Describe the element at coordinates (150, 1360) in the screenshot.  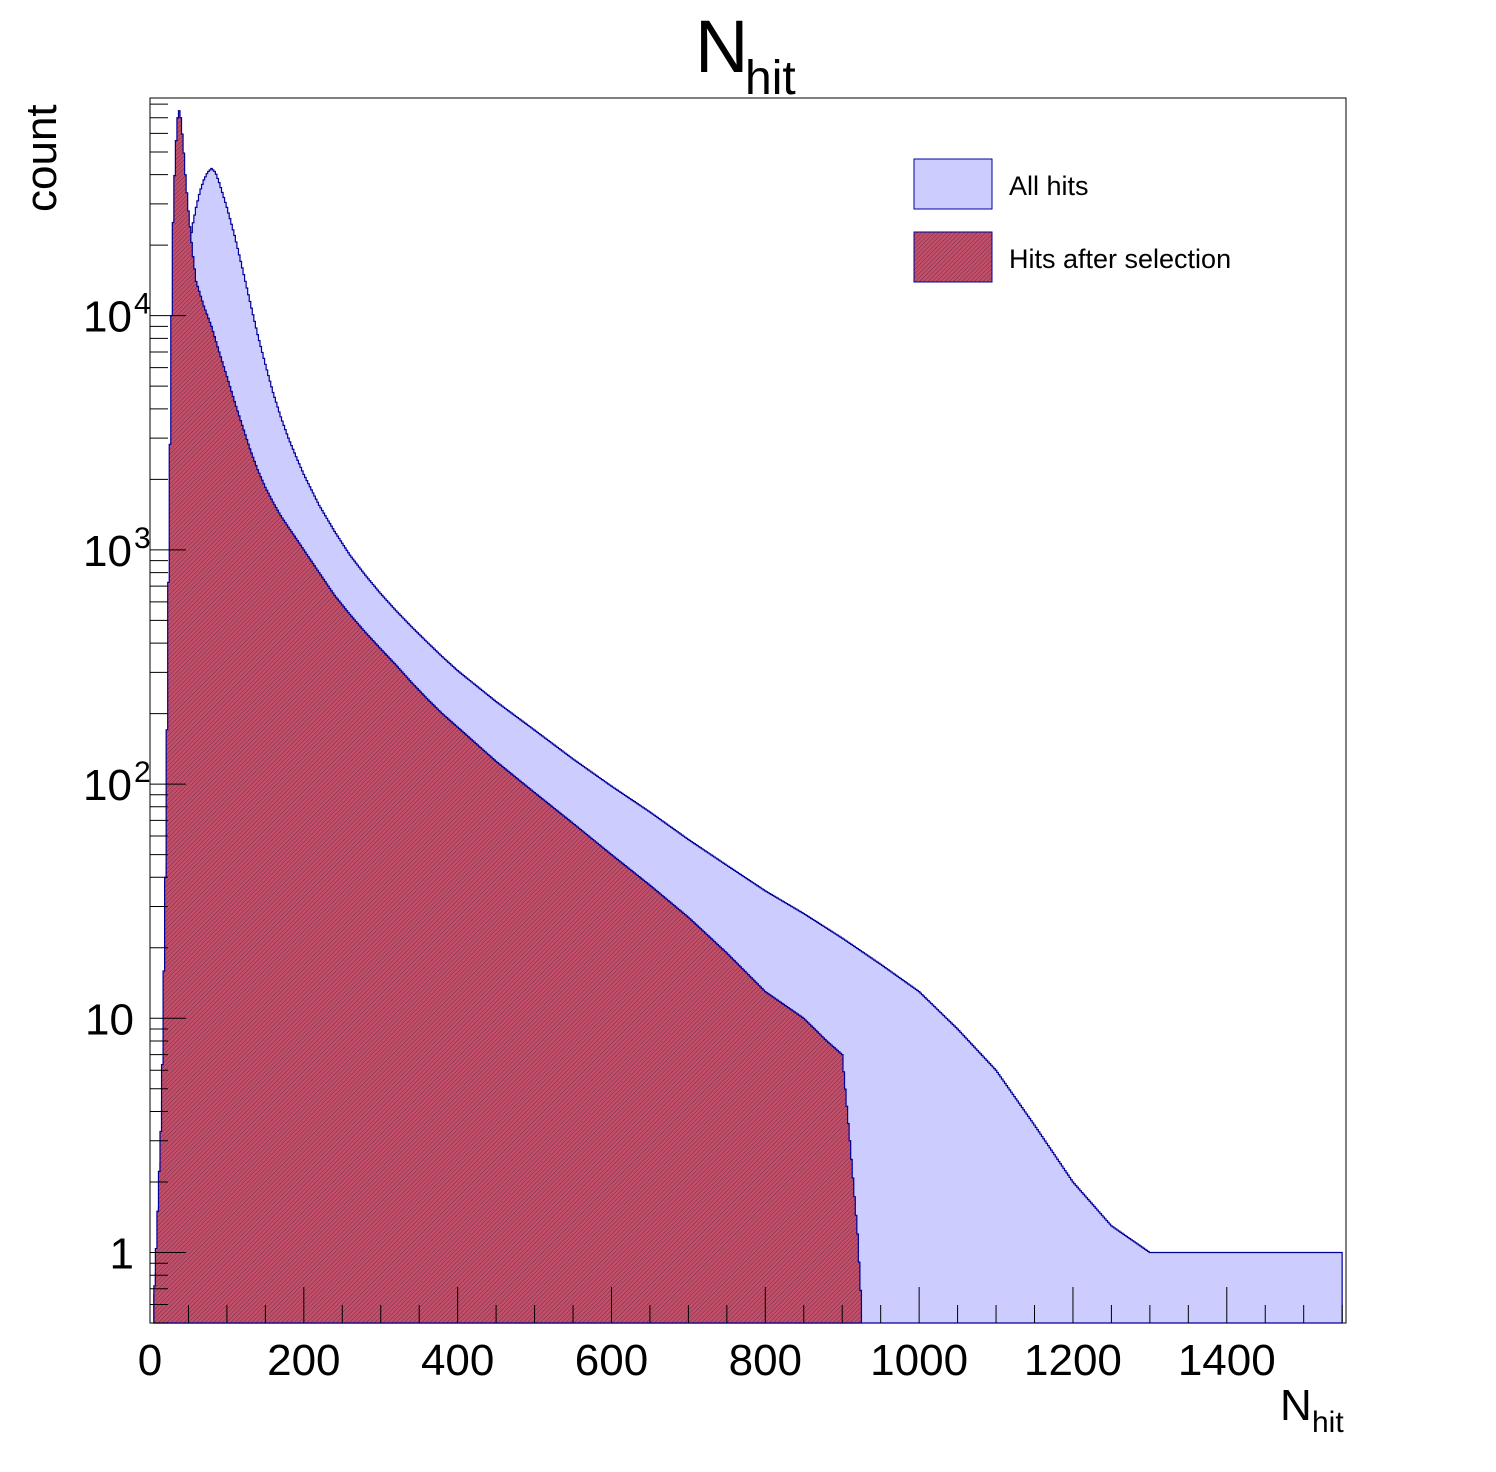
I see `x-tick-label: 0` at that location.